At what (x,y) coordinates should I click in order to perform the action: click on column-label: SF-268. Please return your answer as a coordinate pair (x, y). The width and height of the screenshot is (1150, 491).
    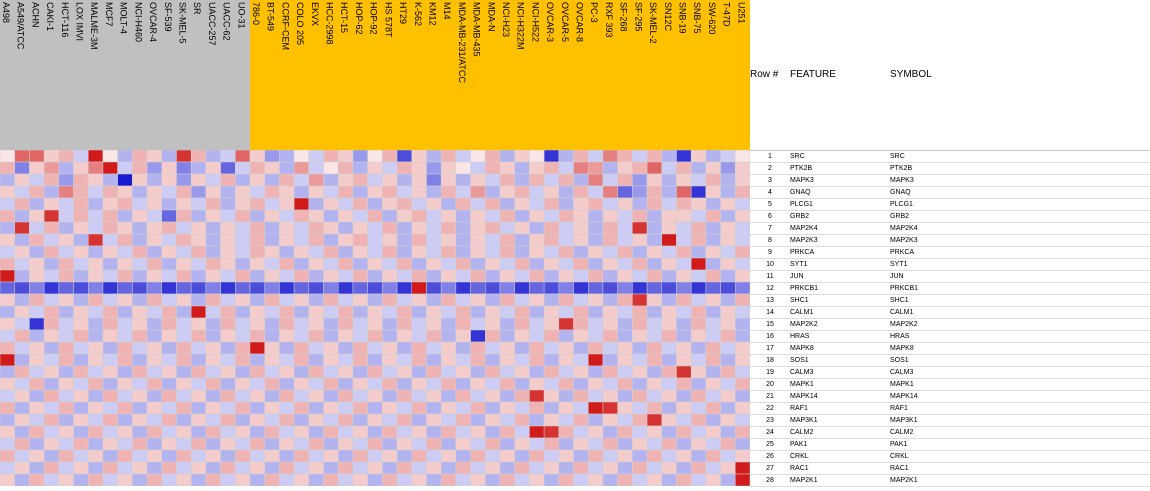
    Looking at the image, I should click on (624, 17).